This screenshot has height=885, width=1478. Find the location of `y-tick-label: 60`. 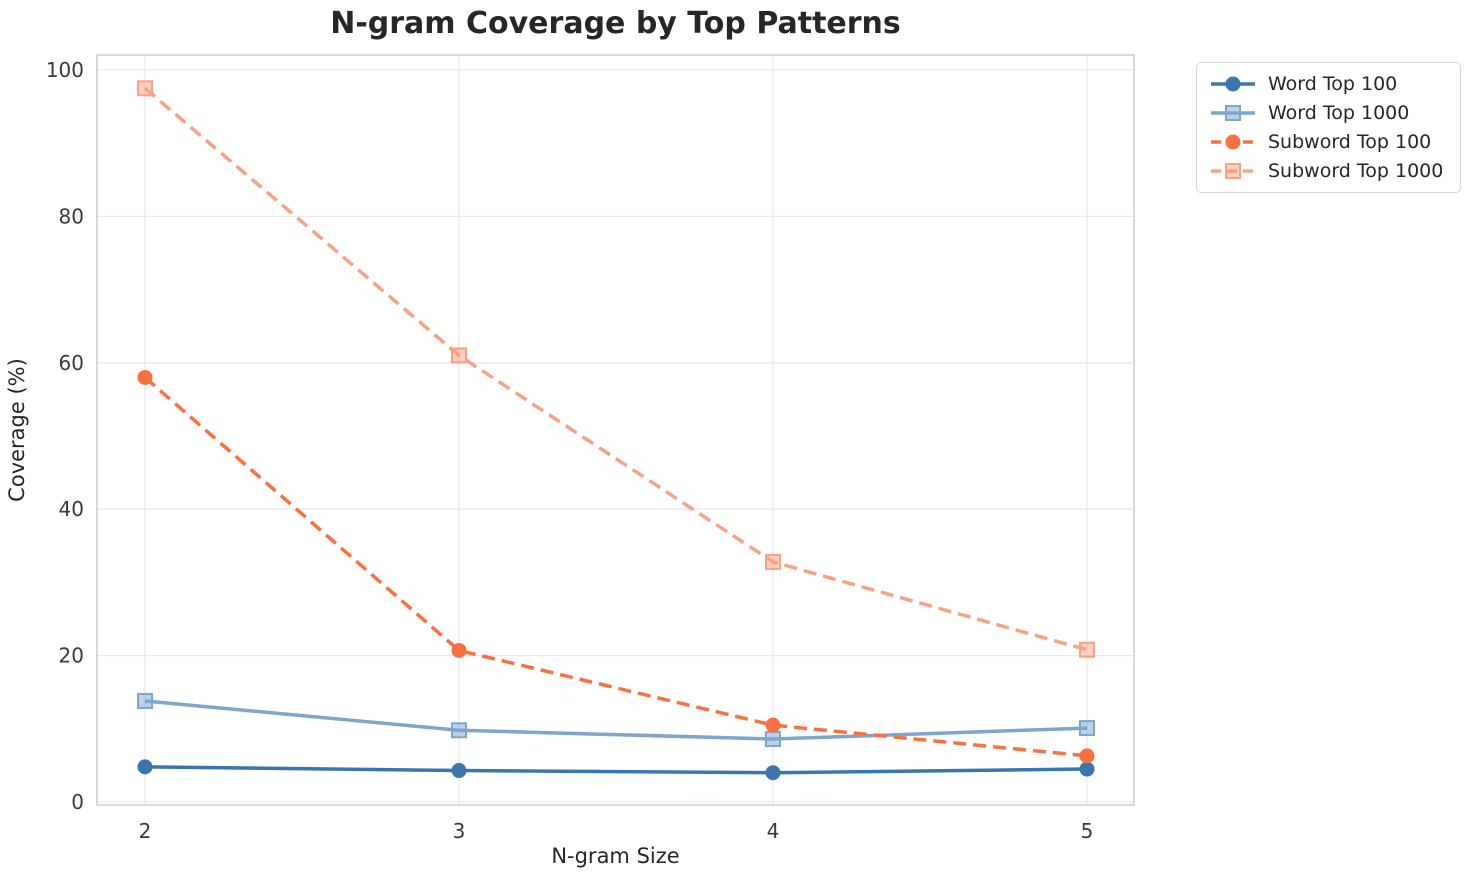

y-tick-label: 60 is located at coordinates (71, 363).